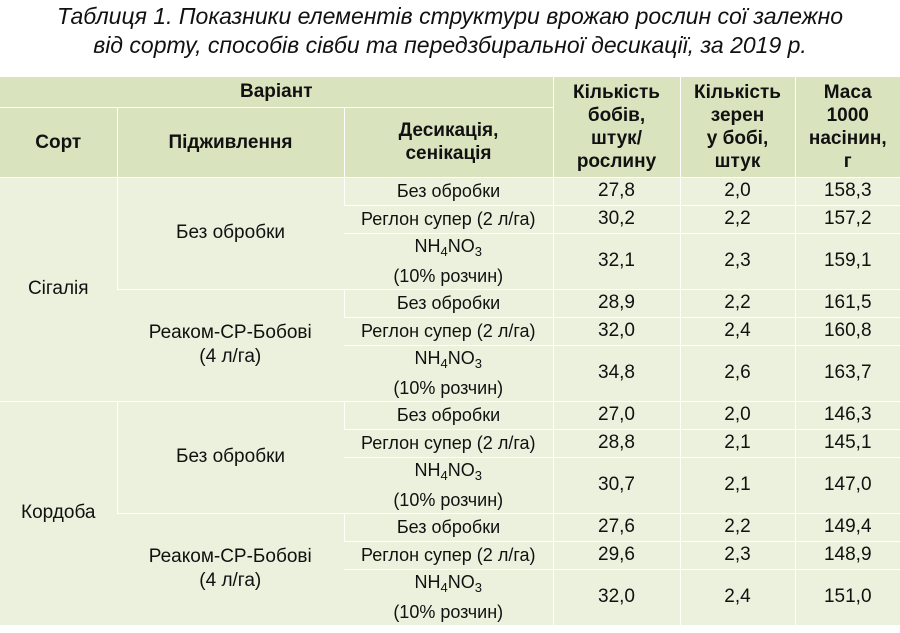 This screenshot has width=900, height=633. I want to click on mass-value: 160,8, so click(847, 330).